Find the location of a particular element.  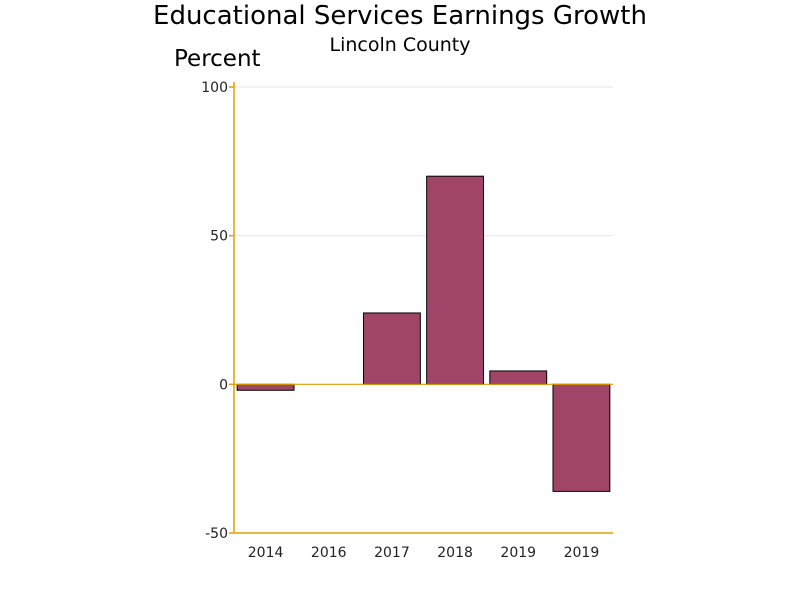

chart-title: Educational Services Earnings Growth is located at coordinates (400, 16).